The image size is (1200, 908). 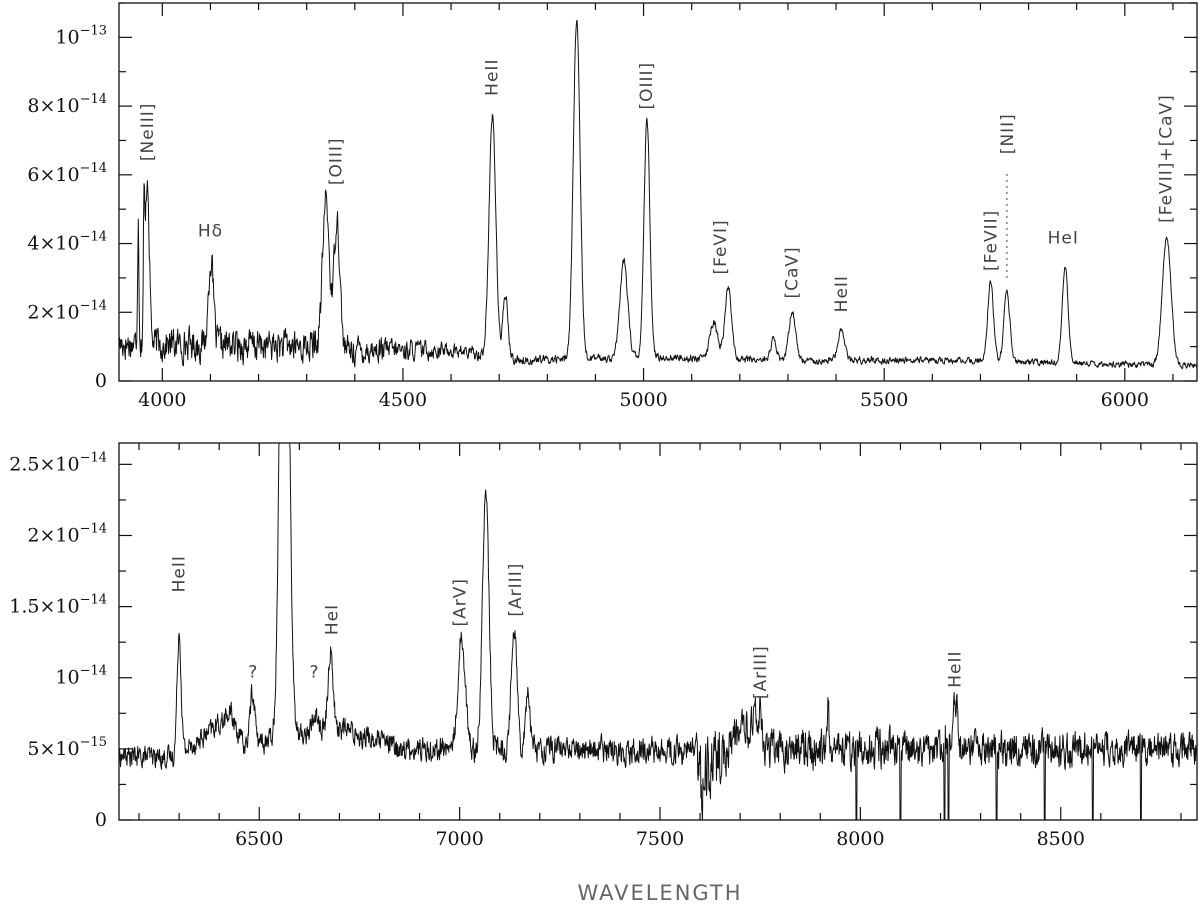 What do you see at coordinates (1167, 158) in the screenshot?
I see `line-annotation: [FeVII]+[CaV]` at bounding box center [1167, 158].